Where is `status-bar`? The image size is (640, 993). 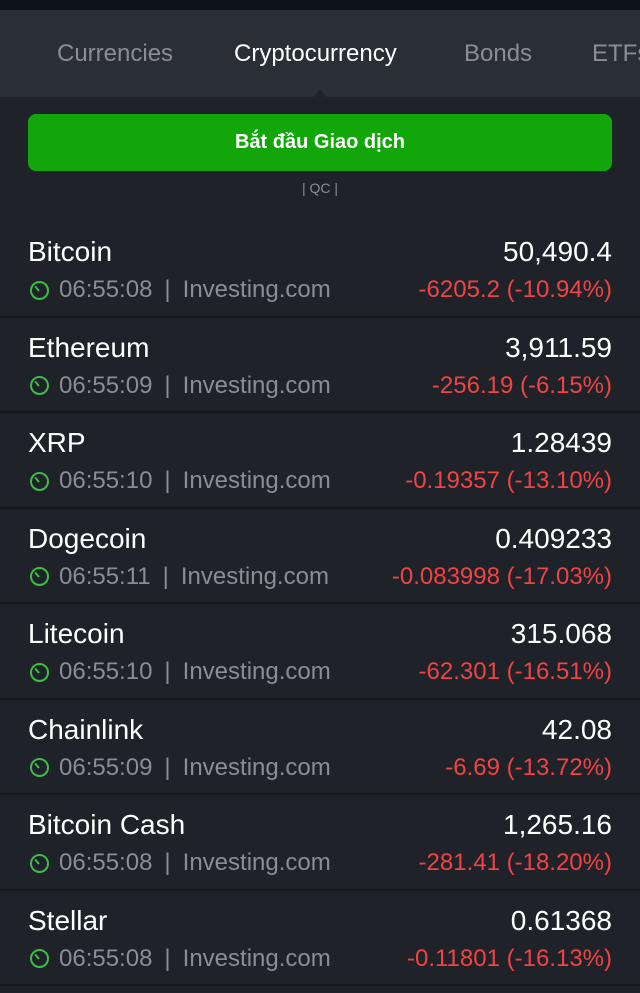
status-bar is located at coordinates (320, 5).